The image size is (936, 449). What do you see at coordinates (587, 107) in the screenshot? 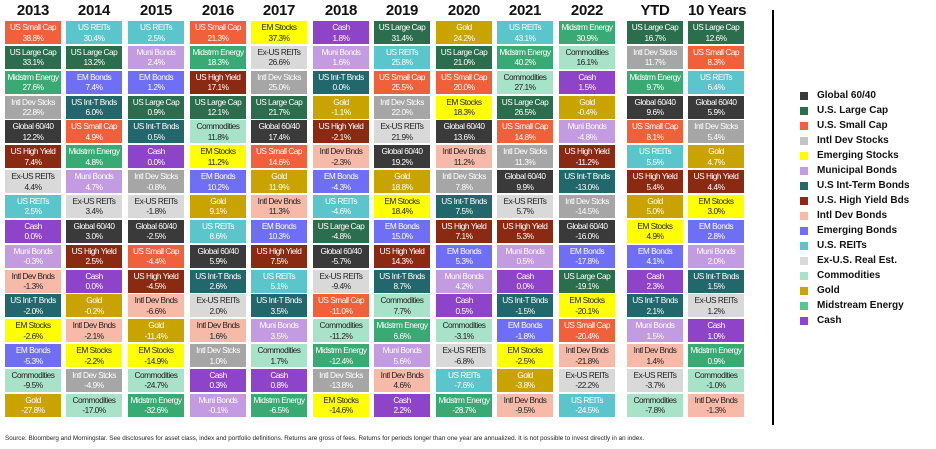
I see `return-cell: Gold -0.4%` at bounding box center [587, 107].